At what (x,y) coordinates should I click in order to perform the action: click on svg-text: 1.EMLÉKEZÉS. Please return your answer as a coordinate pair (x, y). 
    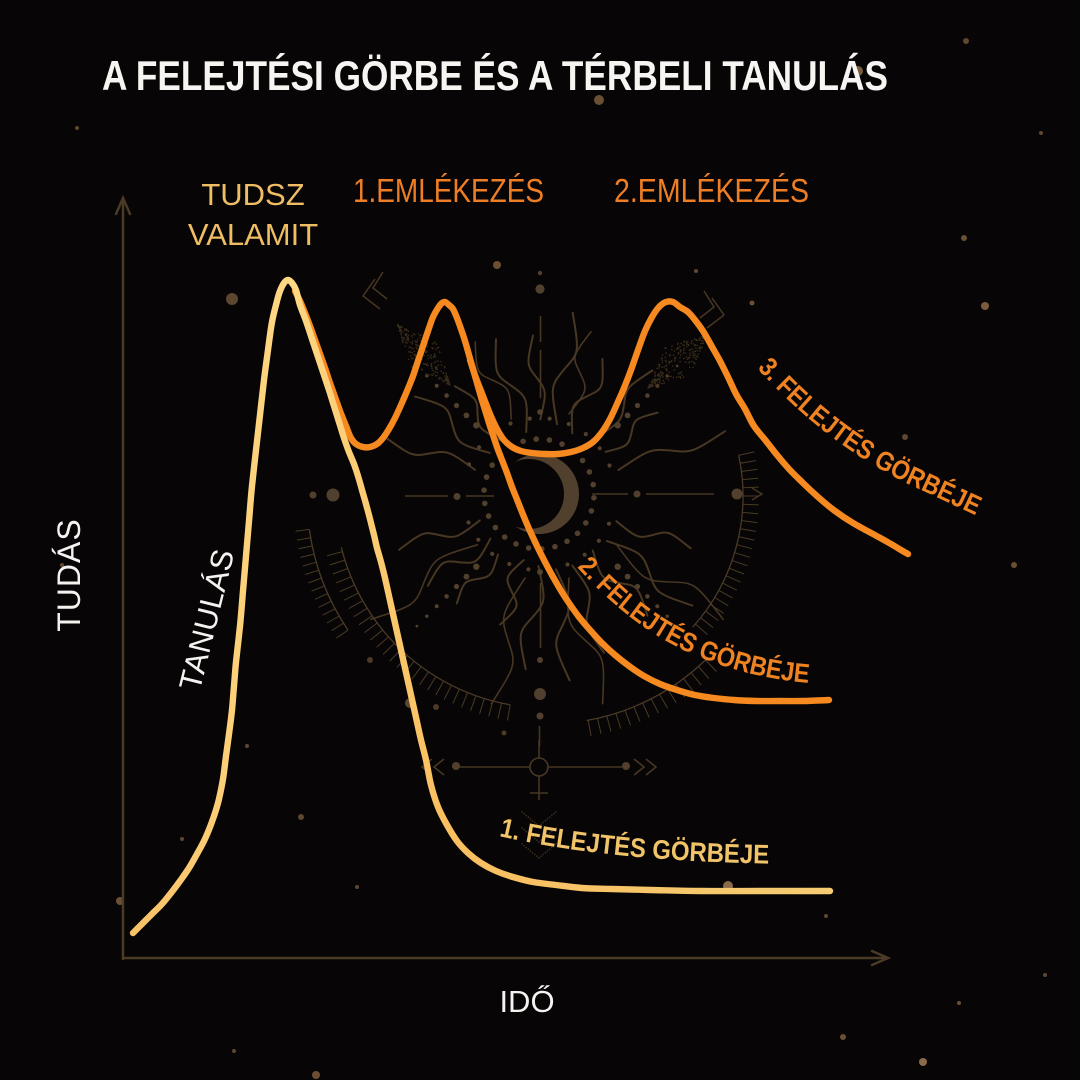
    Looking at the image, I should click on (448, 190).